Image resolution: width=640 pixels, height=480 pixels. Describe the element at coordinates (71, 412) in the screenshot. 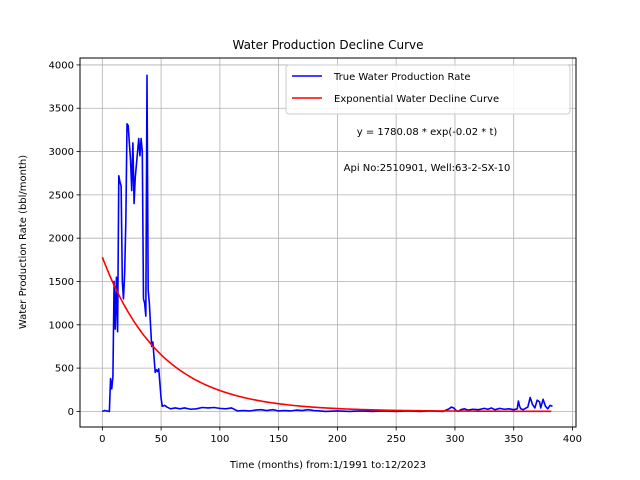

I see `y-tick-label: 0` at that location.